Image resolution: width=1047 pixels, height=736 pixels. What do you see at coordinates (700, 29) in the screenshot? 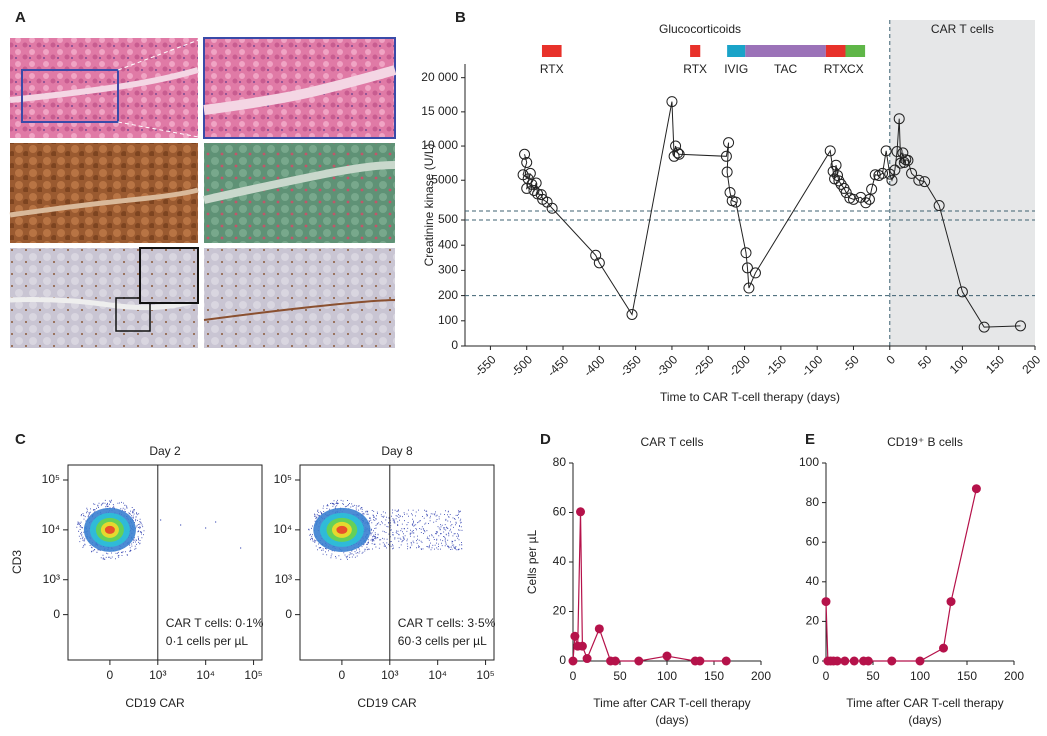
I see `top-label: Glucocorticoids` at bounding box center [700, 29].